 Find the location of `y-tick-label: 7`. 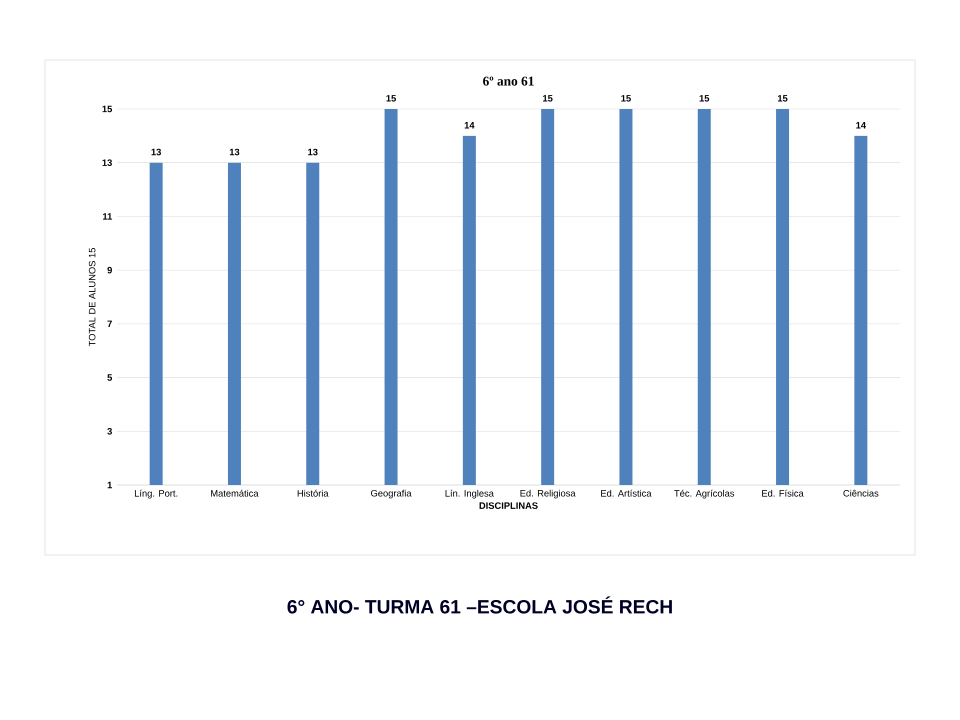

y-tick-label: 7 is located at coordinates (110, 324).